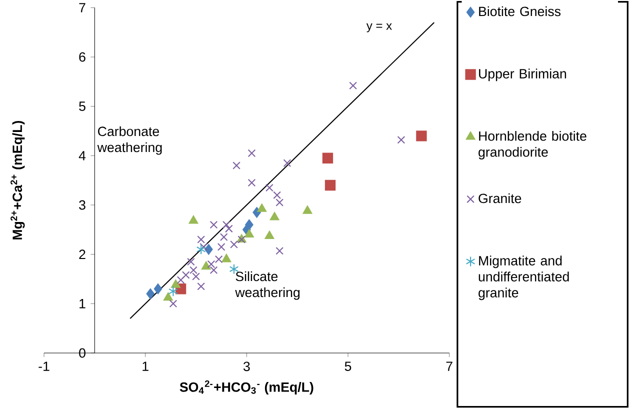 The height and width of the screenshot is (413, 633). I want to click on x-tick-label: -1, so click(44, 366).